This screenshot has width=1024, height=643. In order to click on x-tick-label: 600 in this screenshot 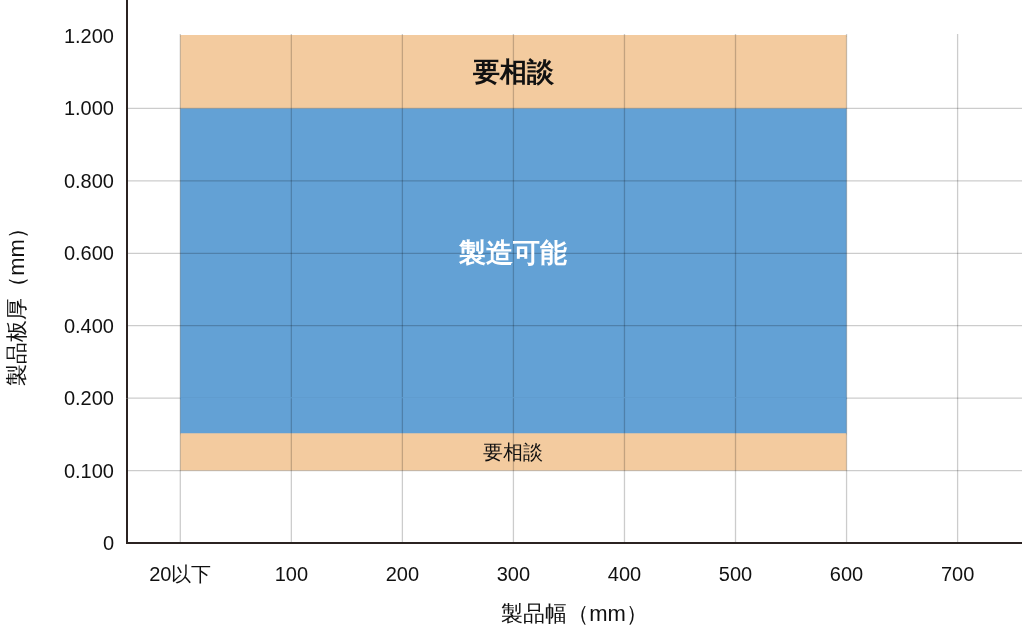, I will do `click(846, 574)`.